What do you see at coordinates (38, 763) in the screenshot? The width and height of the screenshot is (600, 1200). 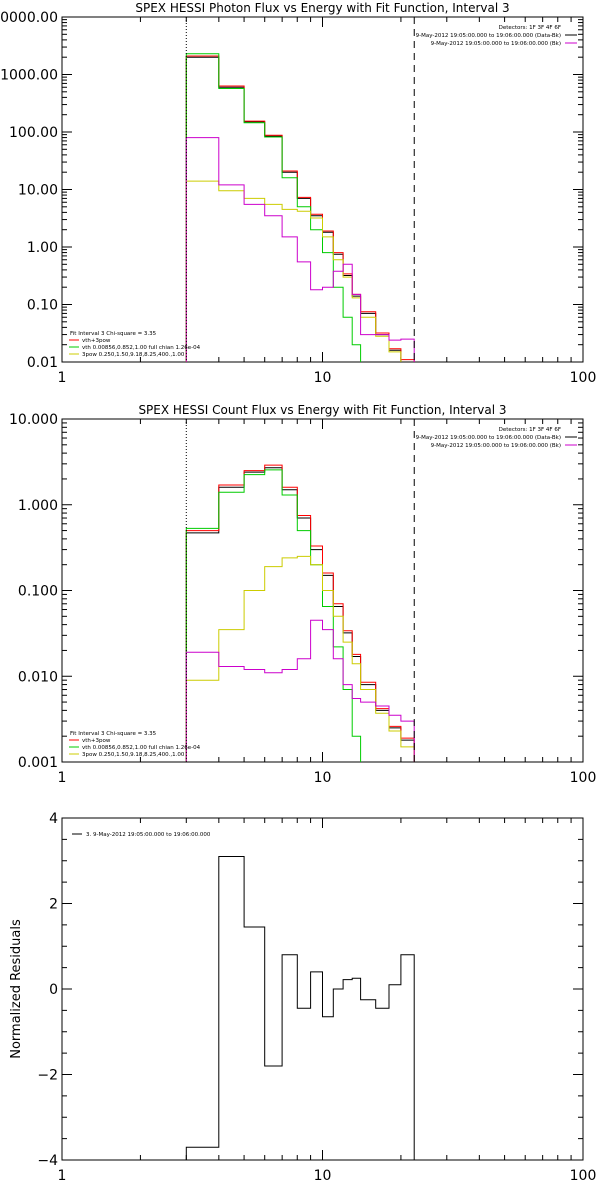 I see `y-tick-label: 0.001` at bounding box center [38, 763].